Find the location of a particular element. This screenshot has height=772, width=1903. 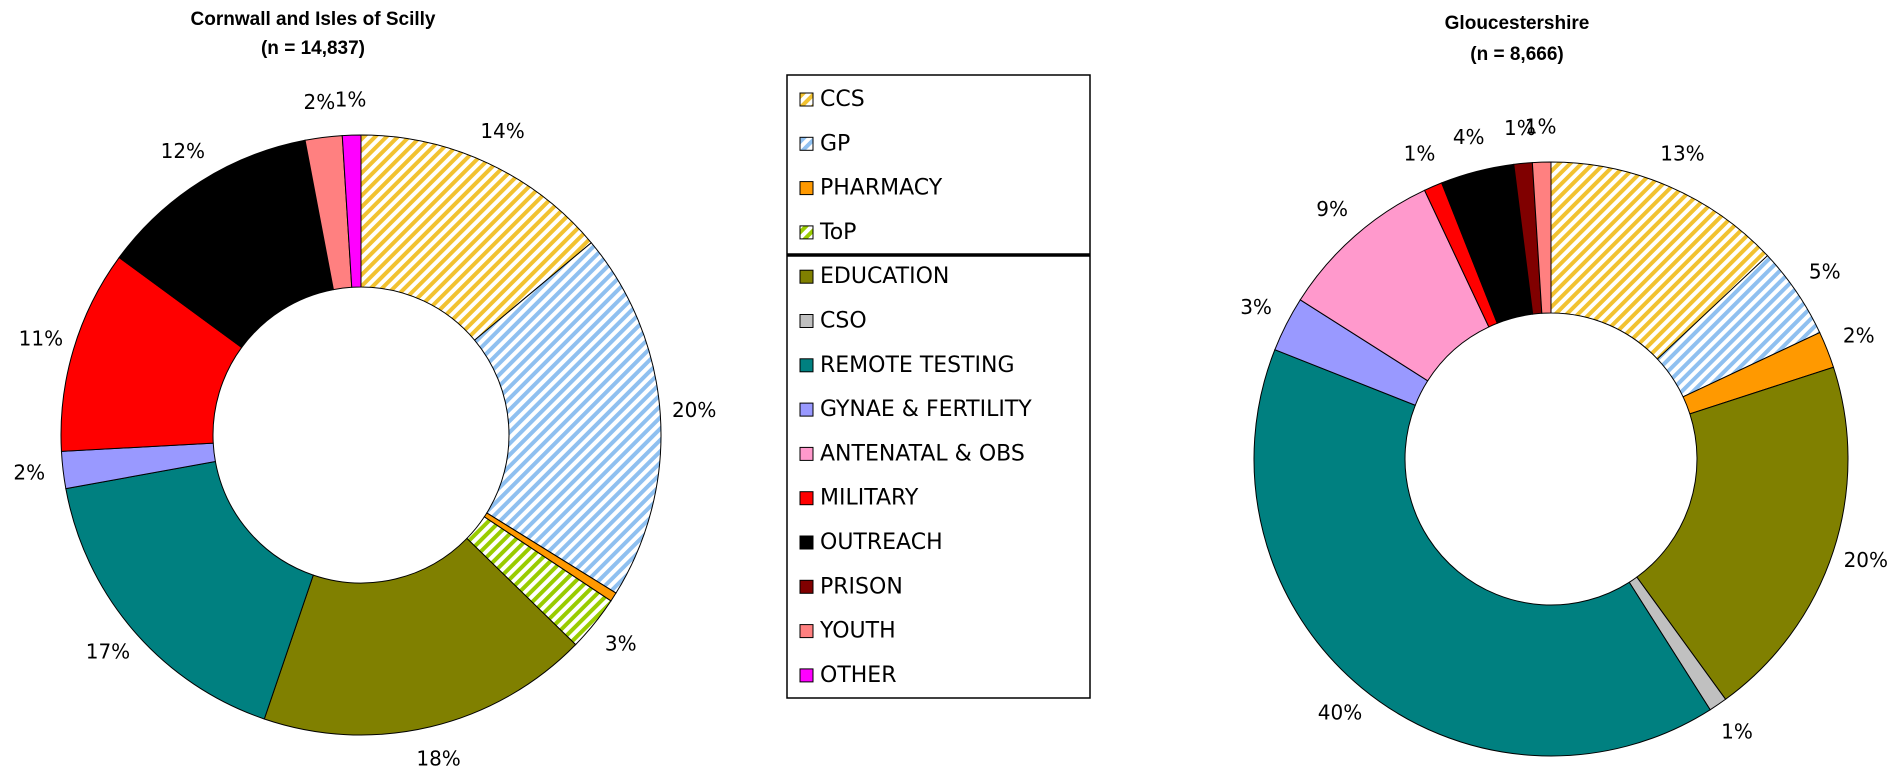

value-label: 5% is located at coordinates (1825, 271).